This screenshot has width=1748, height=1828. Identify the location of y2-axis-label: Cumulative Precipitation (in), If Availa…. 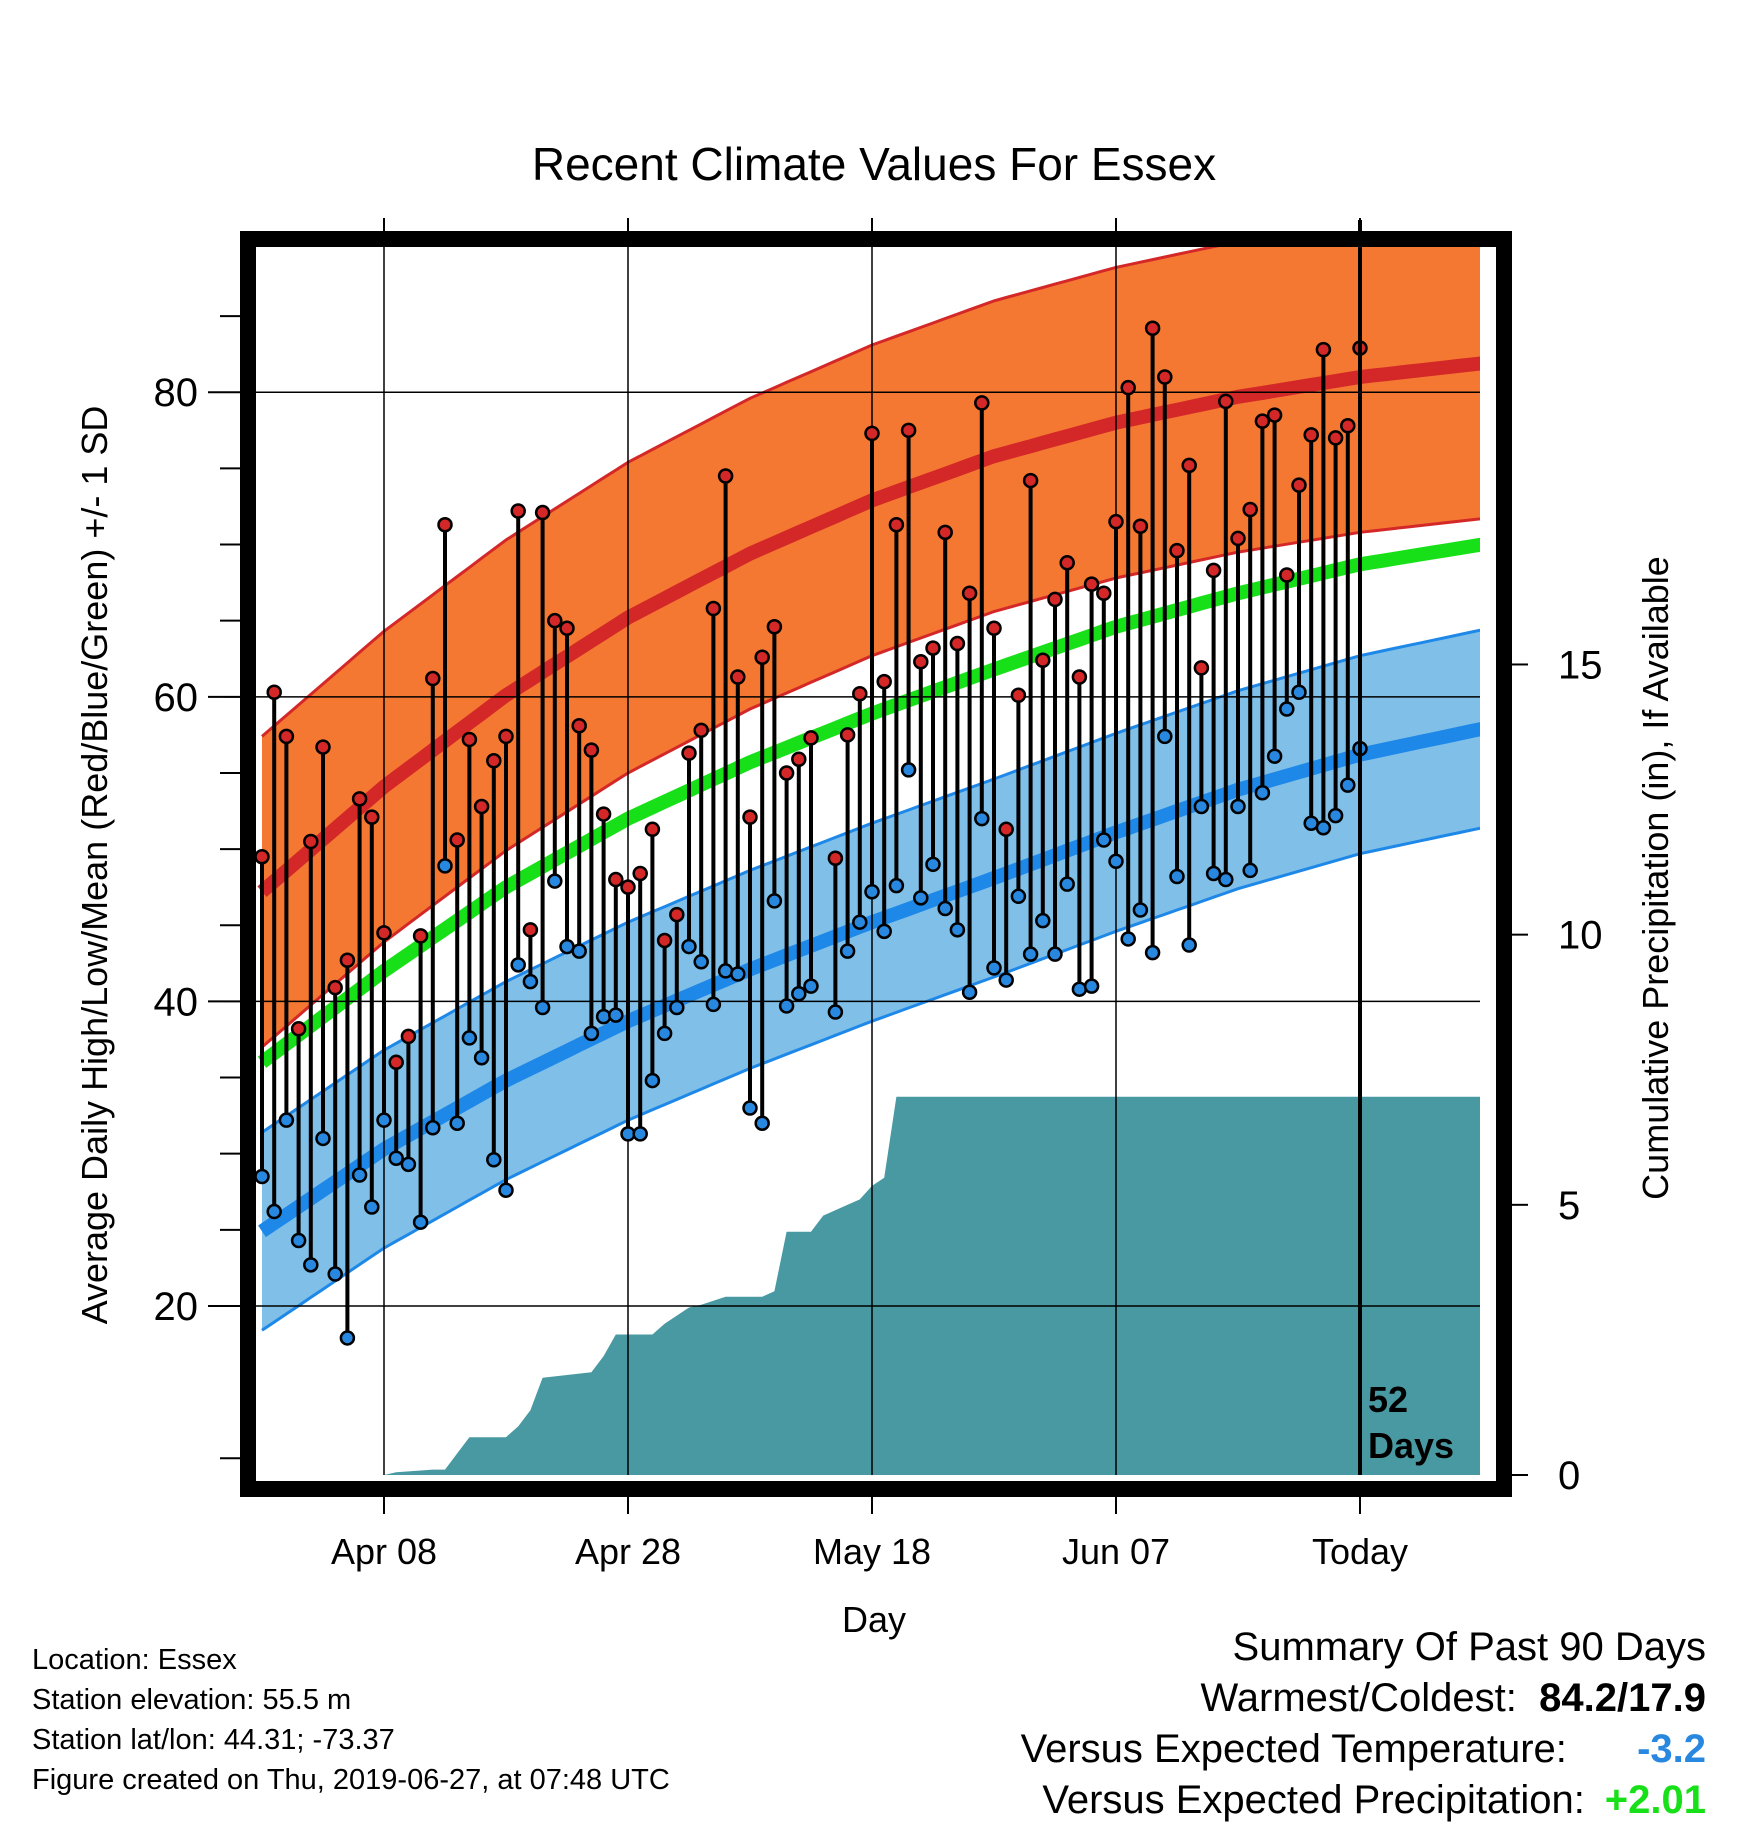
(1655, 878).